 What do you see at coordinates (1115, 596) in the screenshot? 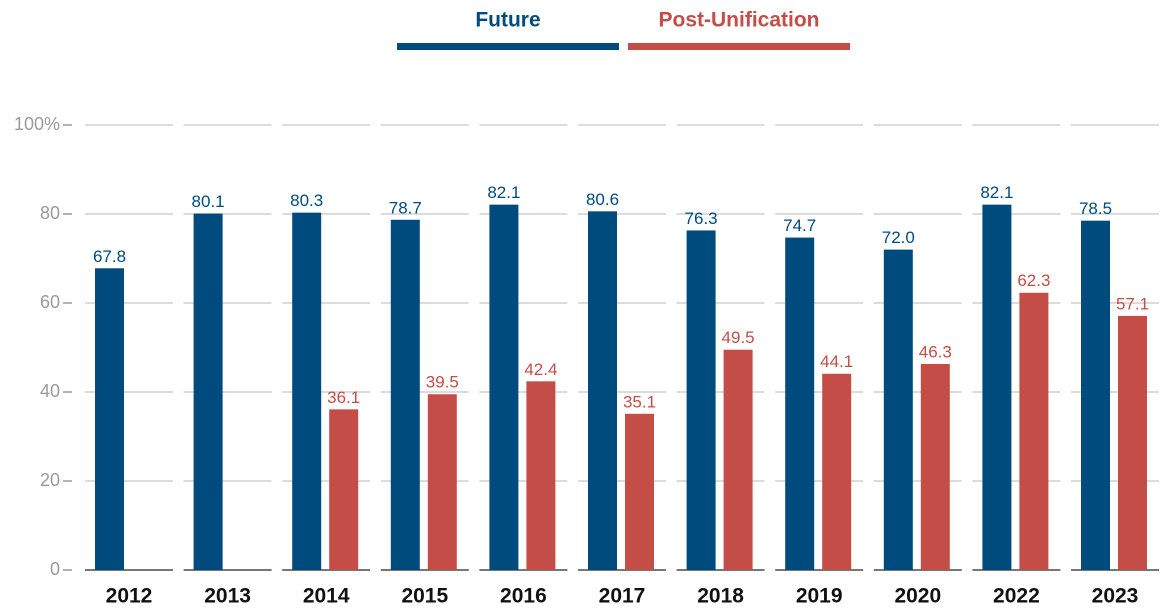
I see `x-tick-label: 2023` at bounding box center [1115, 596].